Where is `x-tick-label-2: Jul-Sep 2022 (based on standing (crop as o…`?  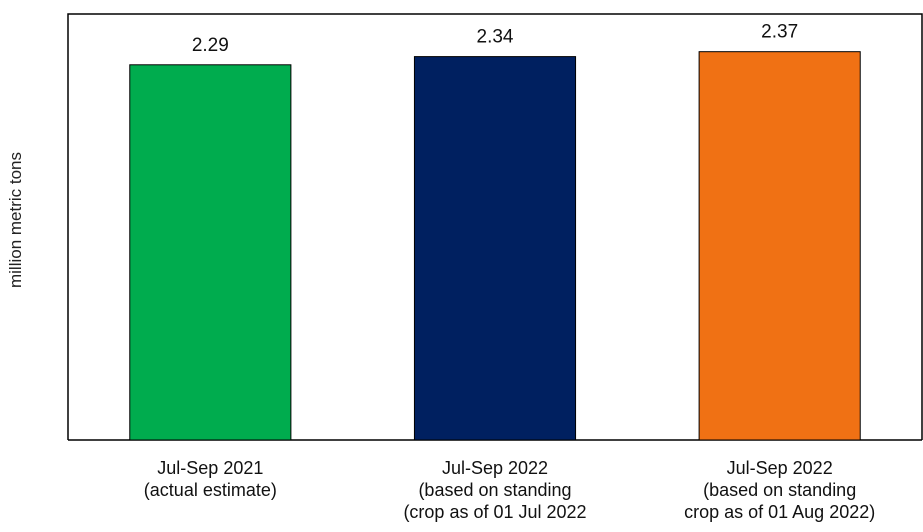 x-tick-label-2: Jul-Sep 2022 (based on standing (crop as o… is located at coordinates (494, 490).